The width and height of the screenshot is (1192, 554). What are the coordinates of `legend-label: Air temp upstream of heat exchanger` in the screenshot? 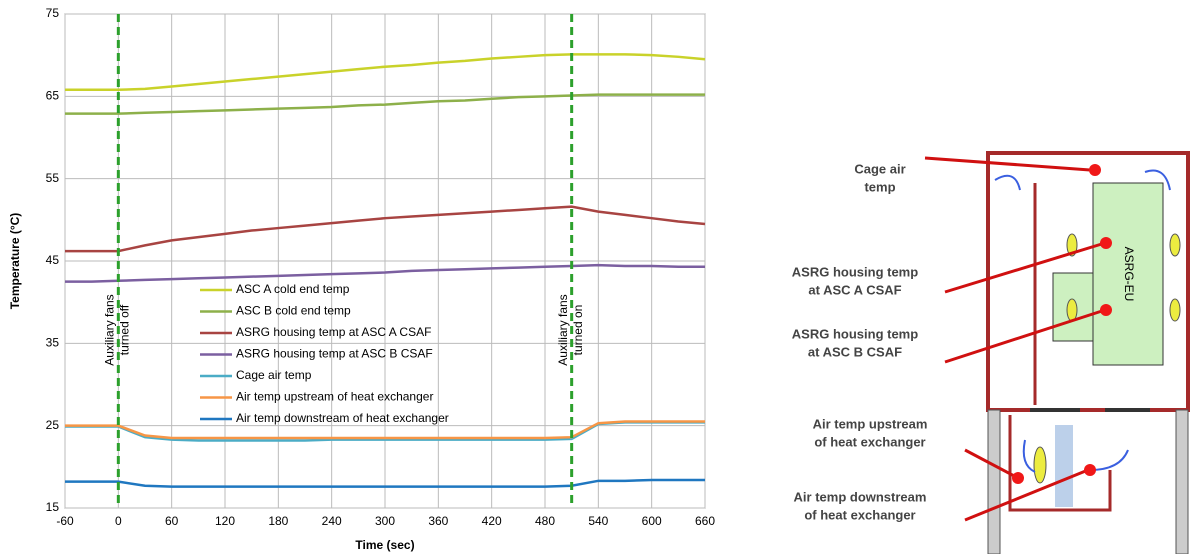 It's located at (334, 397).